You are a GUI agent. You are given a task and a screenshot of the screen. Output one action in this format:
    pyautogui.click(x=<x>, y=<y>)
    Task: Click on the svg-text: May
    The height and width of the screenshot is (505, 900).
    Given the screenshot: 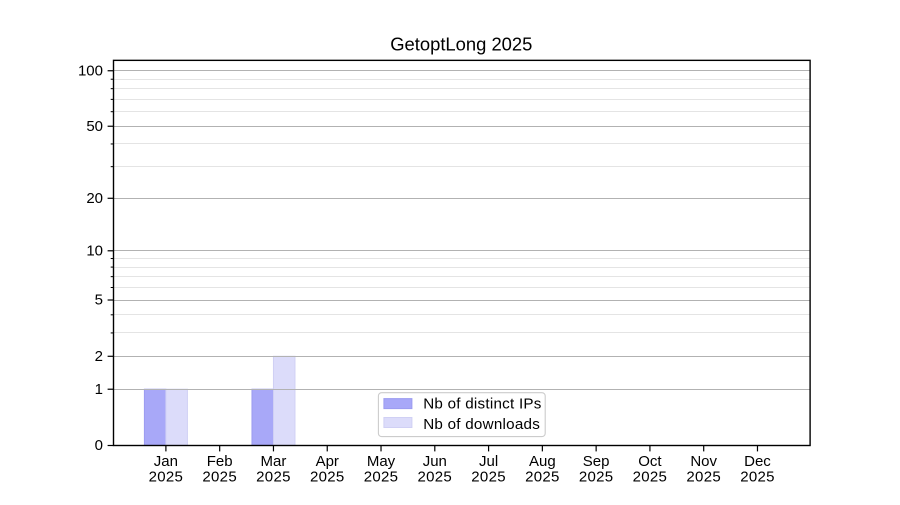 What is the action you would take?
    pyautogui.click(x=381, y=461)
    